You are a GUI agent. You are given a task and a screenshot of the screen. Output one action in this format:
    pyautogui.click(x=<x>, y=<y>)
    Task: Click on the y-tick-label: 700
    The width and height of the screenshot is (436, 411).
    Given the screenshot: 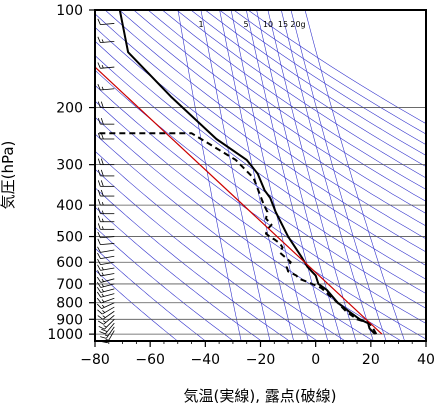 What is the action you would take?
    pyautogui.click(x=69, y=285)
    